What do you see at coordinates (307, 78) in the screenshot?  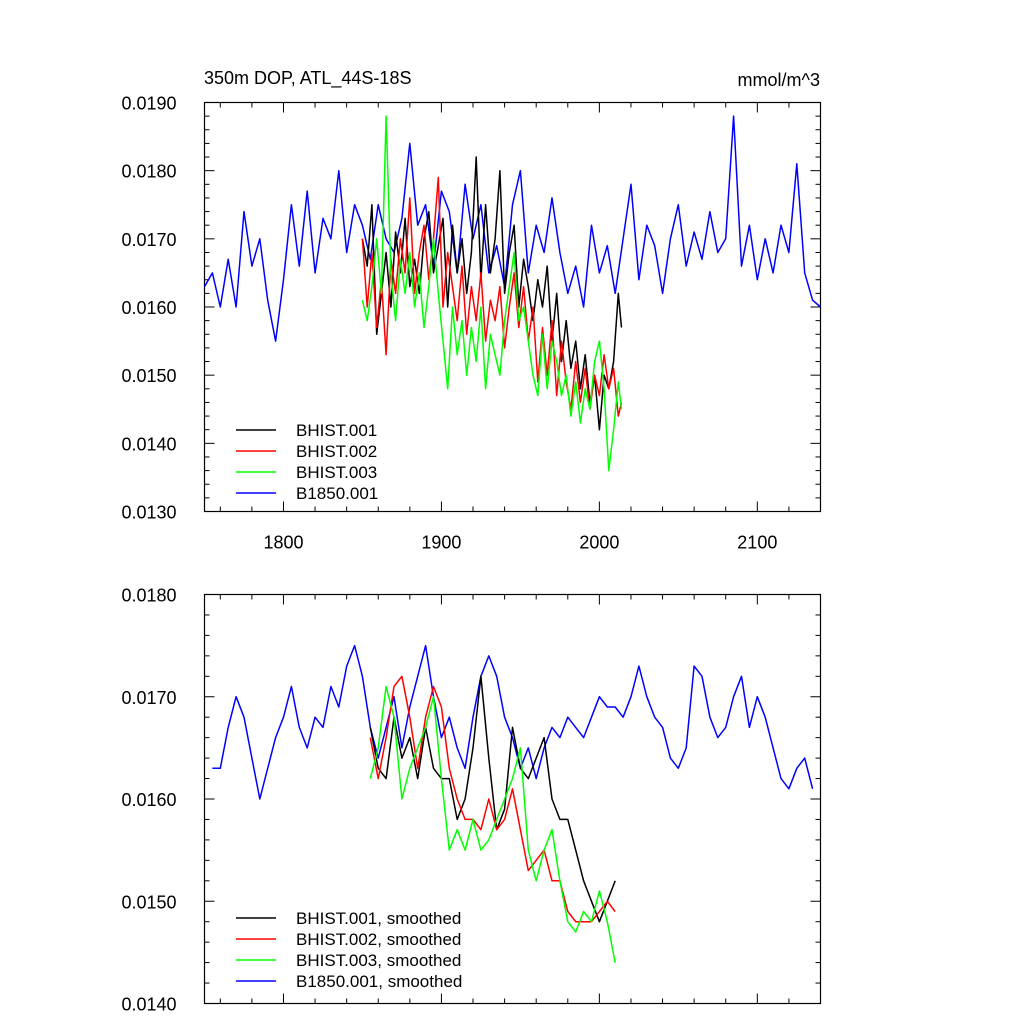 I see `chart-title: 350m DOP, ATL_44S-18S` at bounding box center [307, 78].